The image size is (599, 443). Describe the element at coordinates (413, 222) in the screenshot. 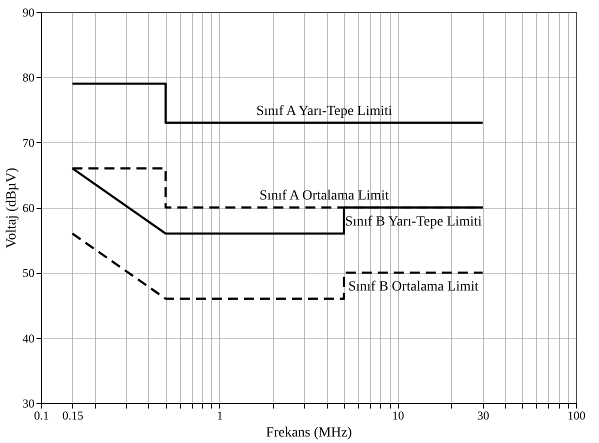

I see `series-label: Sınıf B Yarı-Tepe Limiti` at that location.